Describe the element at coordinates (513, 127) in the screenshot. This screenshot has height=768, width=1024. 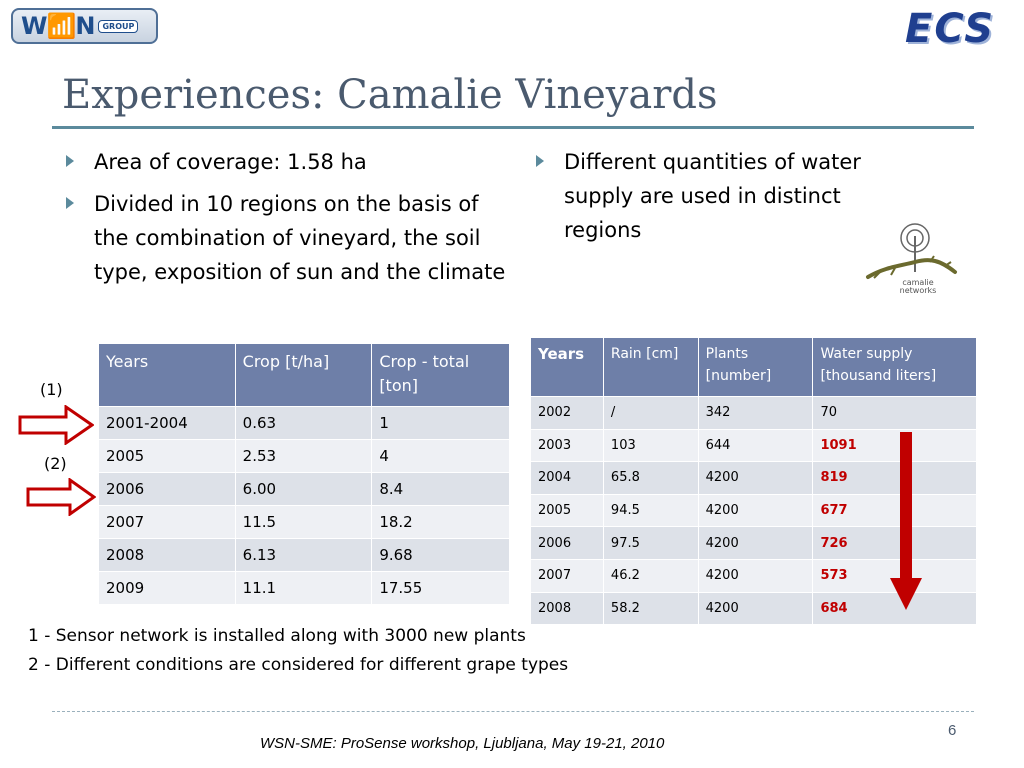
I see `title-divider` at that location.